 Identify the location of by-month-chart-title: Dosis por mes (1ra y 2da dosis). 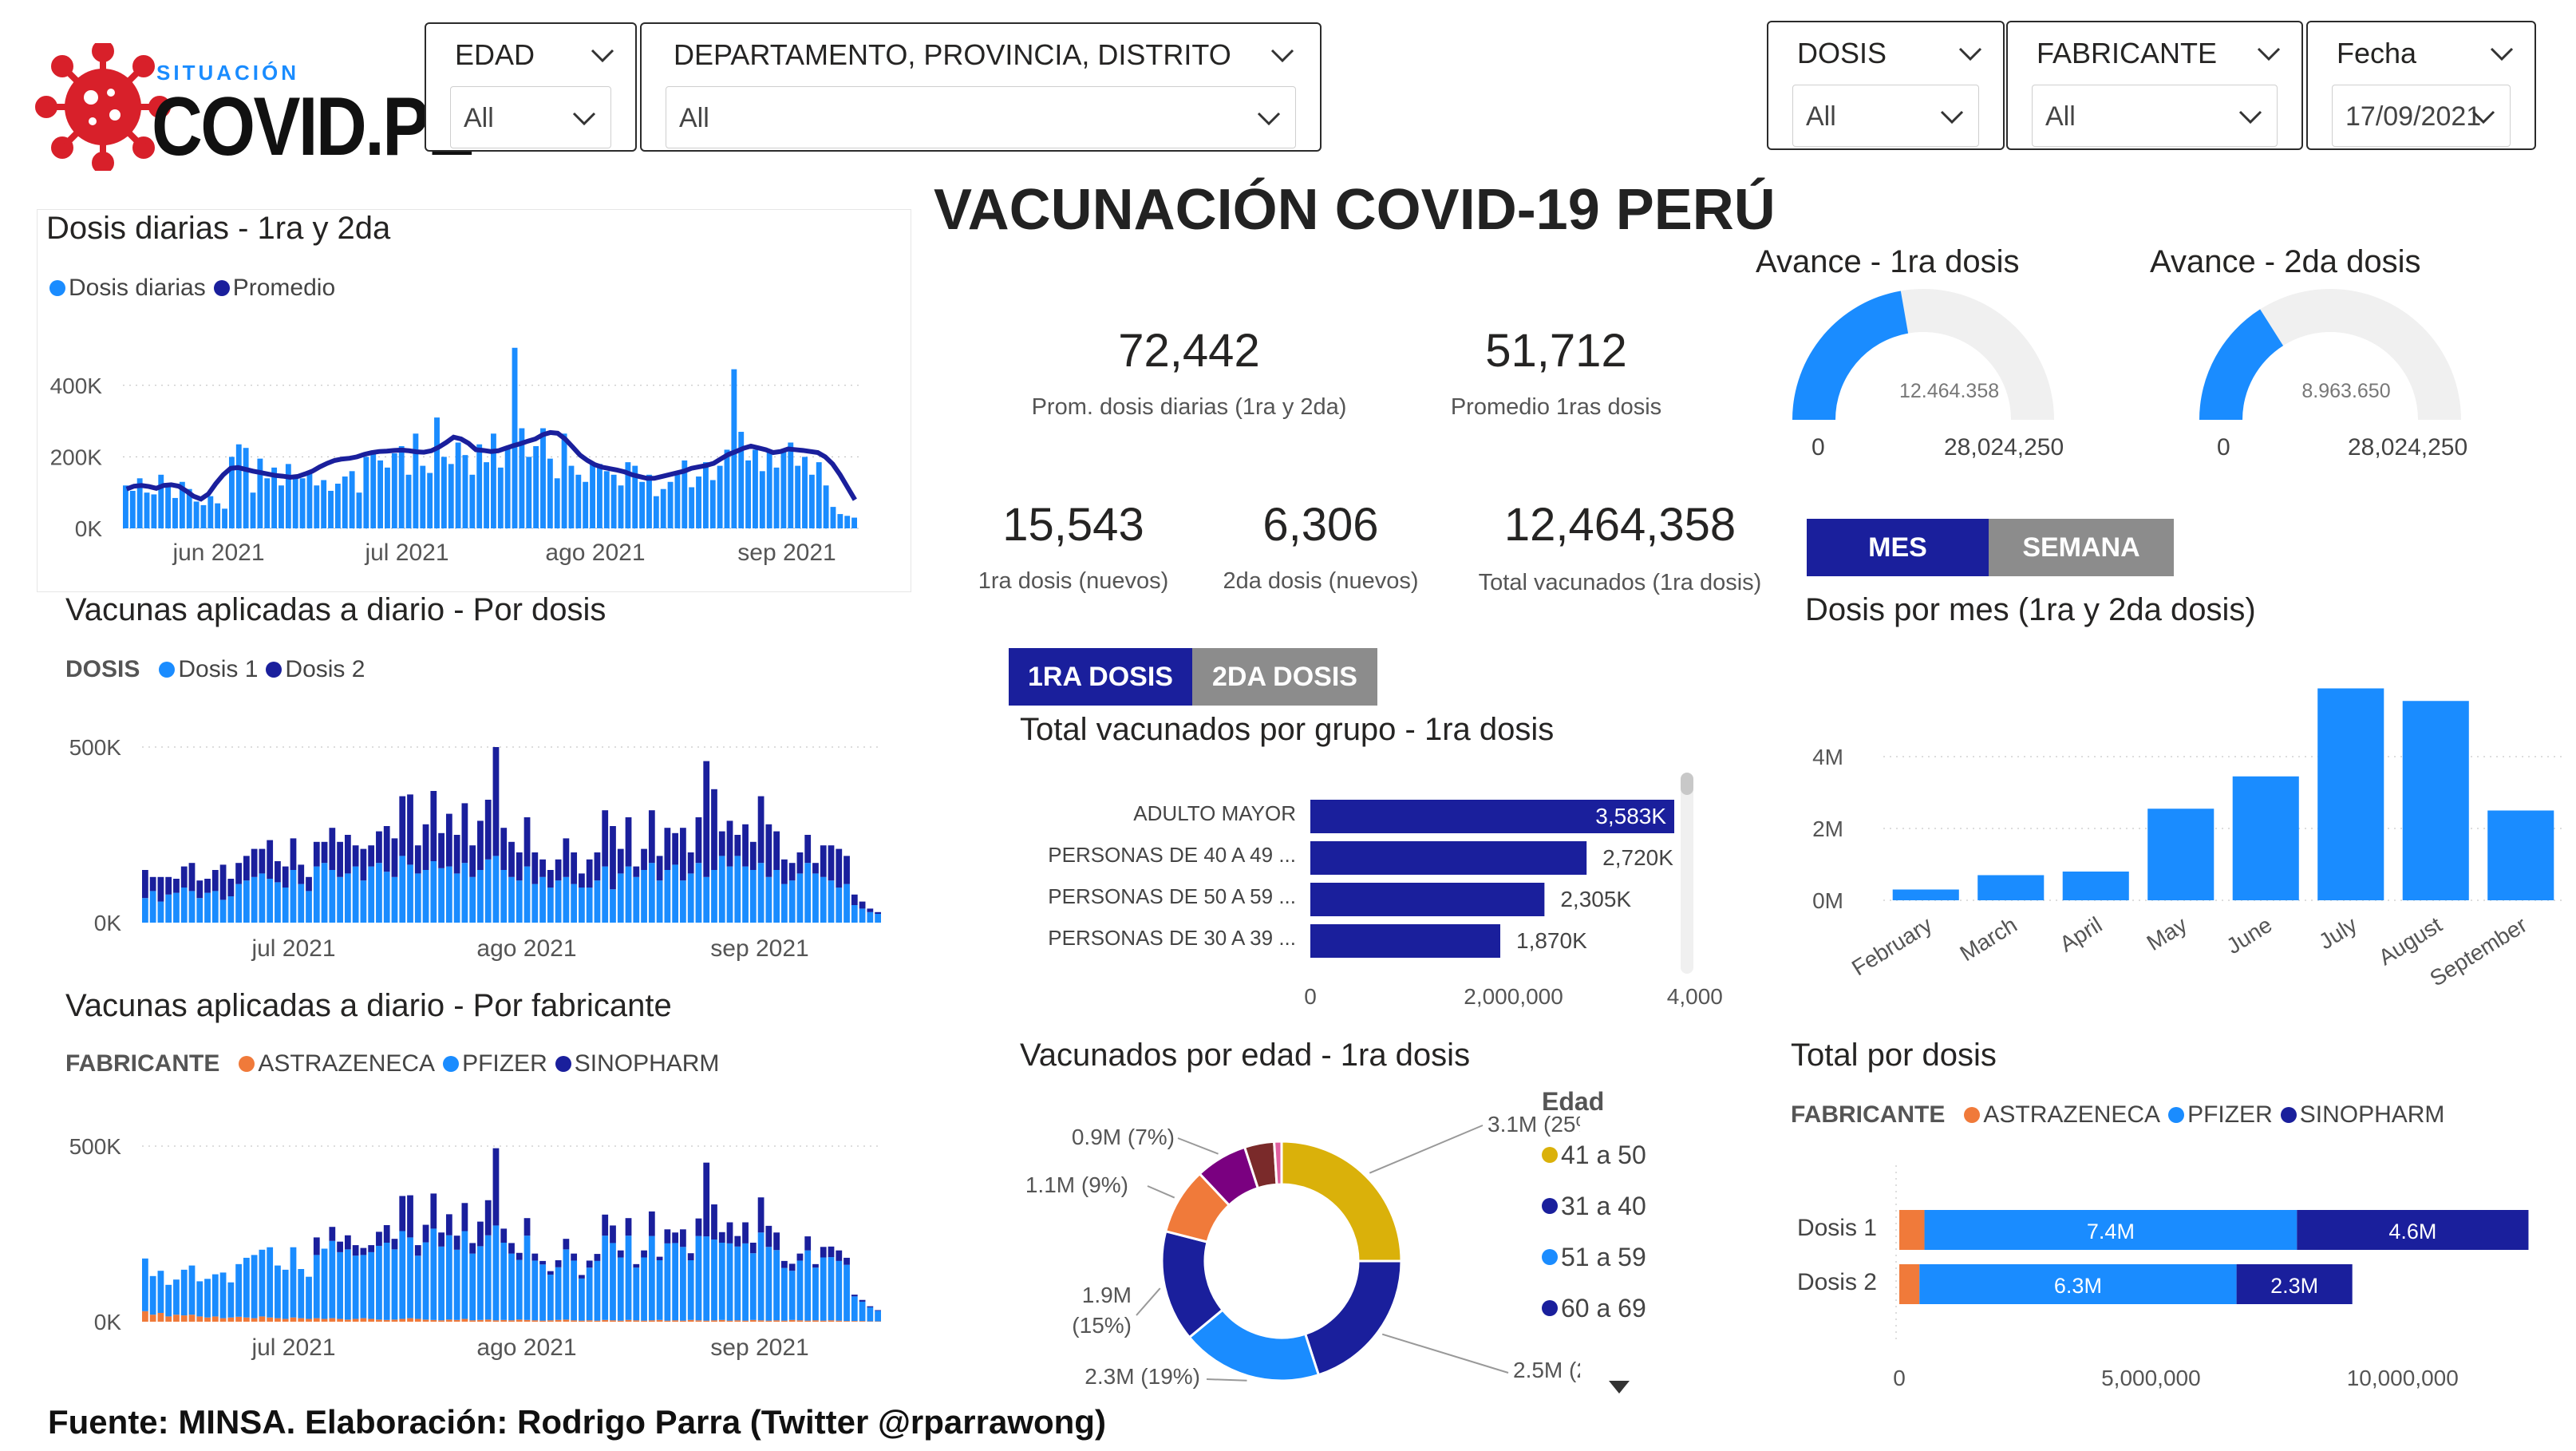
(2030, 609).